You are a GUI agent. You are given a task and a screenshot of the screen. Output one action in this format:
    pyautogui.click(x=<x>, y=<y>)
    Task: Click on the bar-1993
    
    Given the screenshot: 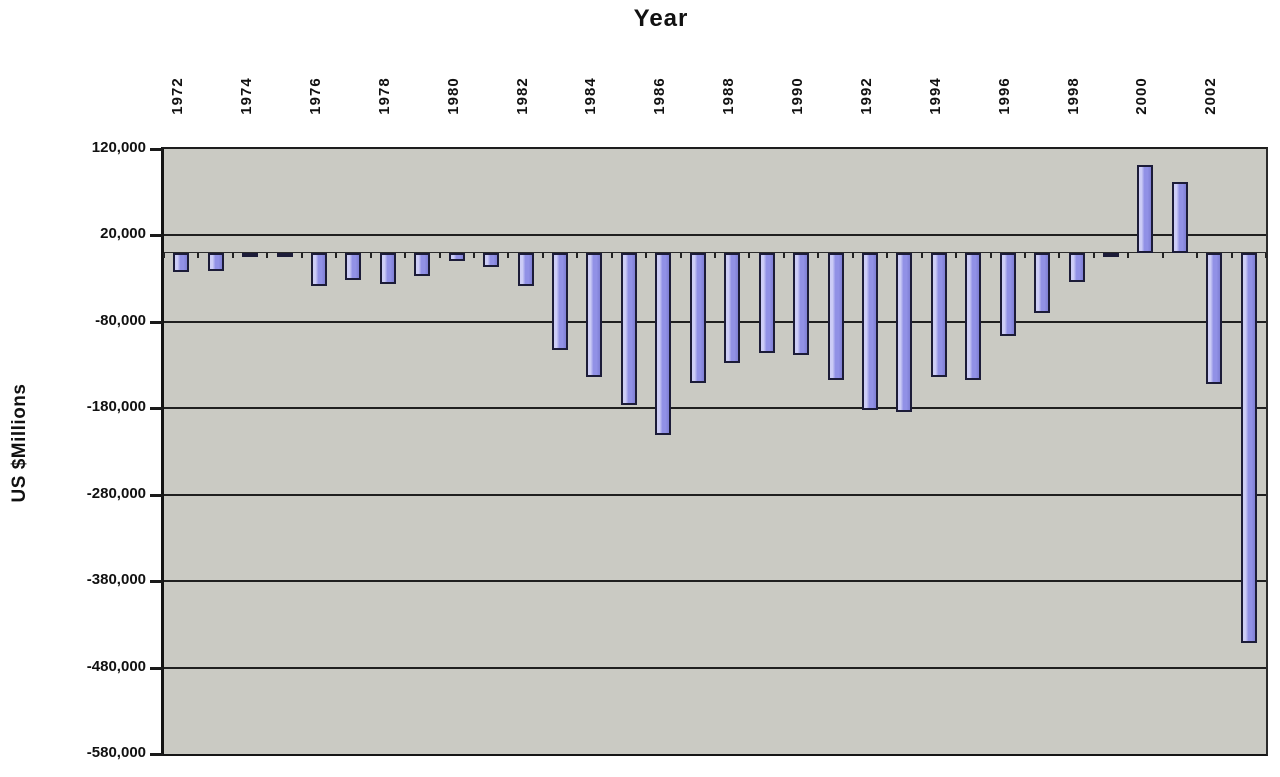 What is the action you would take?
    pyautogui.click(x=904, y=332)
    